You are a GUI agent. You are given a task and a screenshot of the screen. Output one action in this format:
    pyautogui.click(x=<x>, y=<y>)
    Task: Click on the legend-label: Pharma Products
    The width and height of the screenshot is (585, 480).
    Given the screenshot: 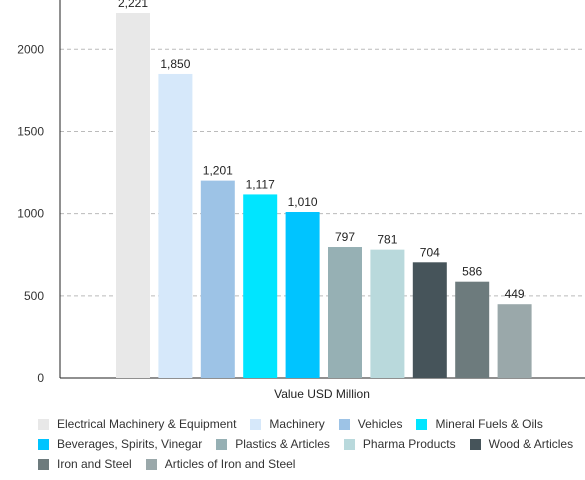 What is the action you would take?
    pyautogui.click(x=409, y=444)
    